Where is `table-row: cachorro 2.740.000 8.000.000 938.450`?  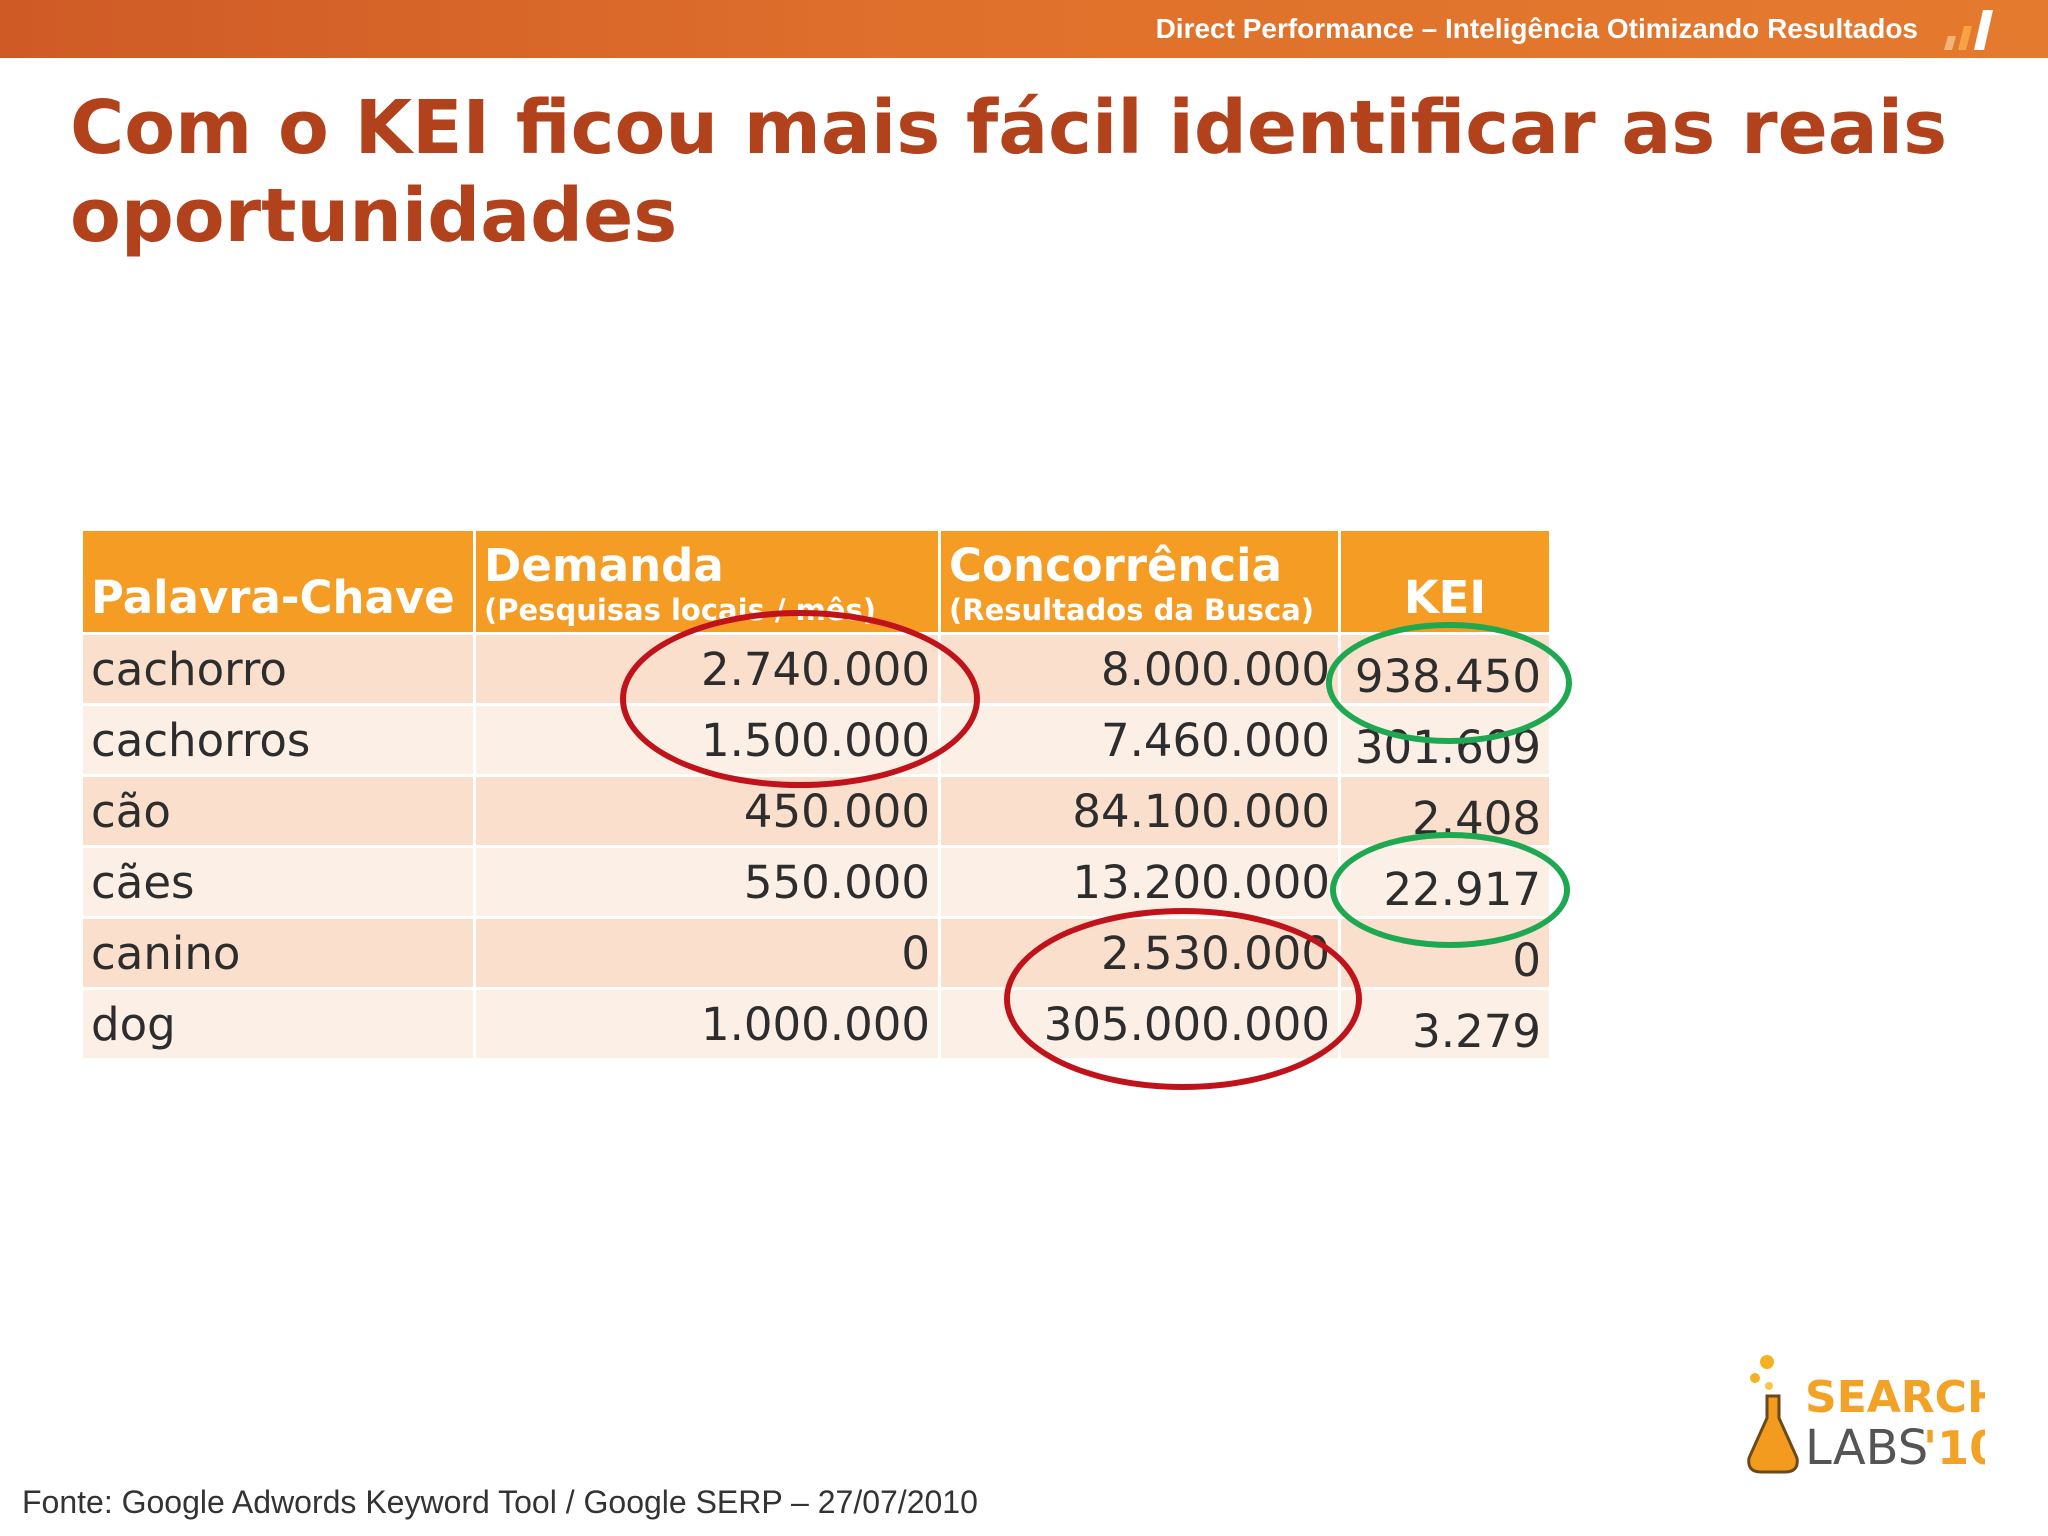 table-row: cachorro 2.740.000 8.000.000 938.450 is located at coordinates (816, 669).